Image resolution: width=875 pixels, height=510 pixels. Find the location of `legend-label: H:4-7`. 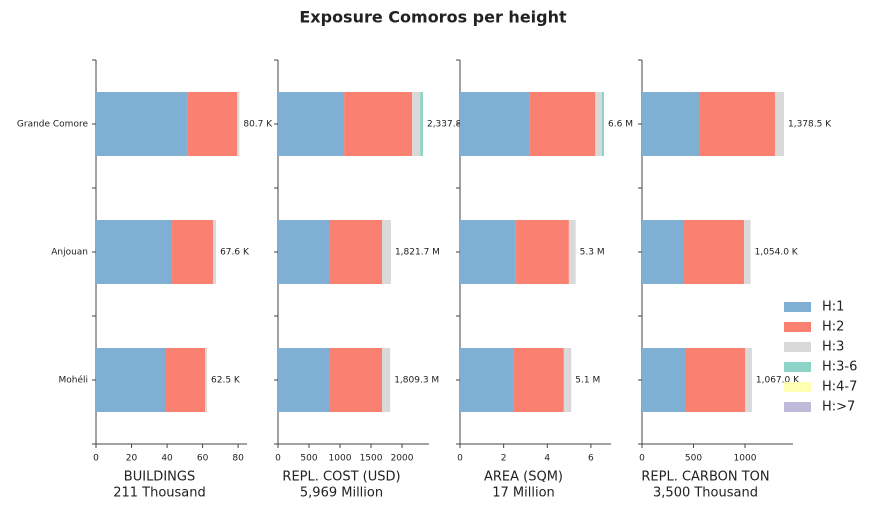

legend-label: H:4-7 is located at coordinates (839, 387).